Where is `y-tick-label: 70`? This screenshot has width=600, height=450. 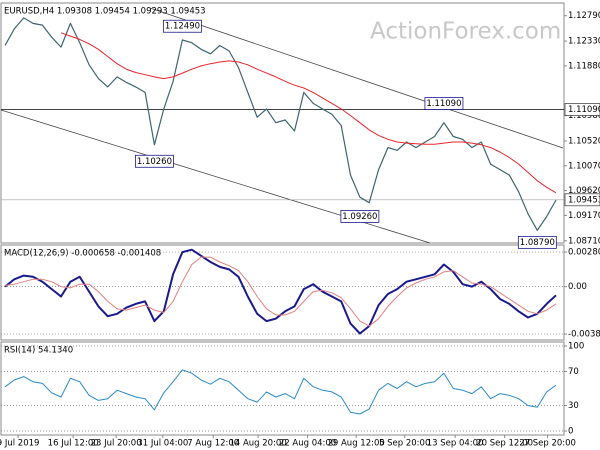
y-tick-label: 70 is located at coordinates (573, 372).